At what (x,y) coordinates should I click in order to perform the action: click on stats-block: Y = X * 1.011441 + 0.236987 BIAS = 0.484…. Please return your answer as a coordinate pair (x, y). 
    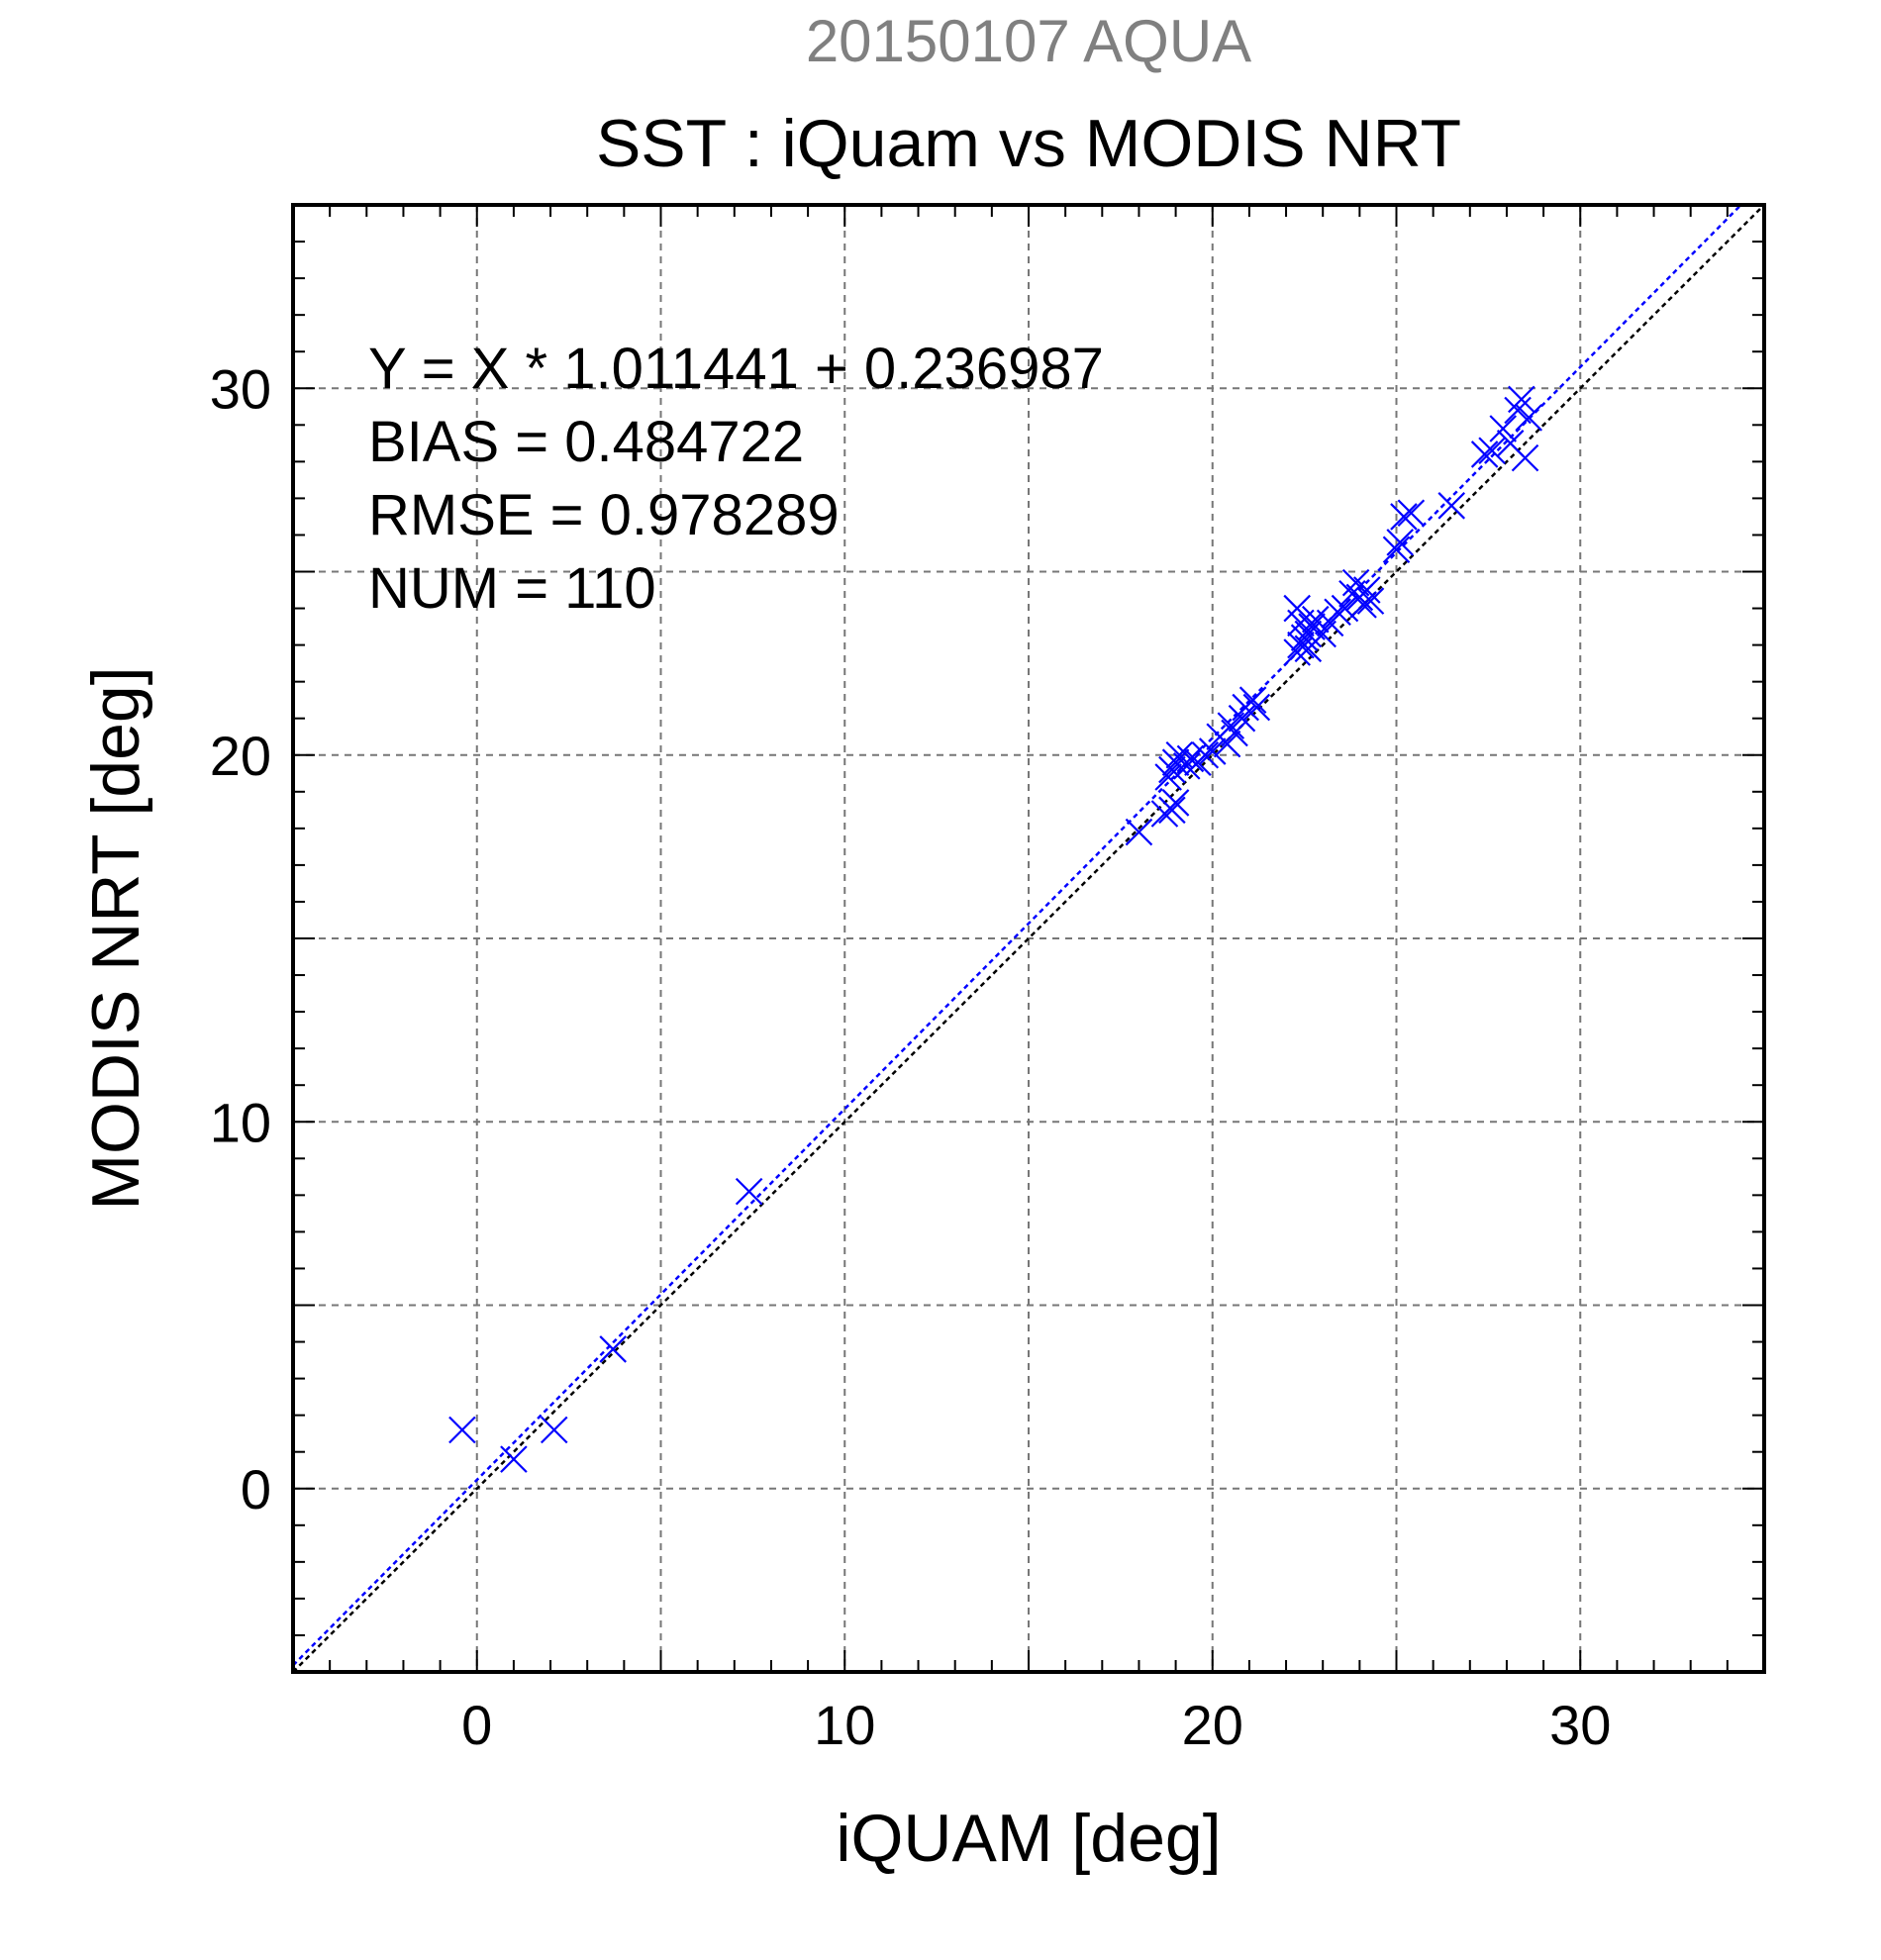
    Looking at the image, I should click on (736, 479).